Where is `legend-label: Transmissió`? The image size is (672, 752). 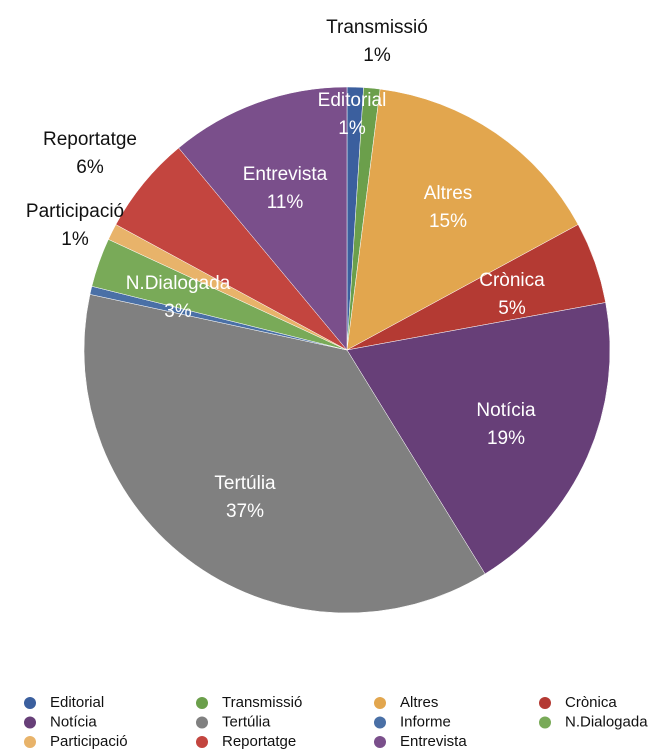 legend-label: Transmissió is located at coordinates (262, 702).